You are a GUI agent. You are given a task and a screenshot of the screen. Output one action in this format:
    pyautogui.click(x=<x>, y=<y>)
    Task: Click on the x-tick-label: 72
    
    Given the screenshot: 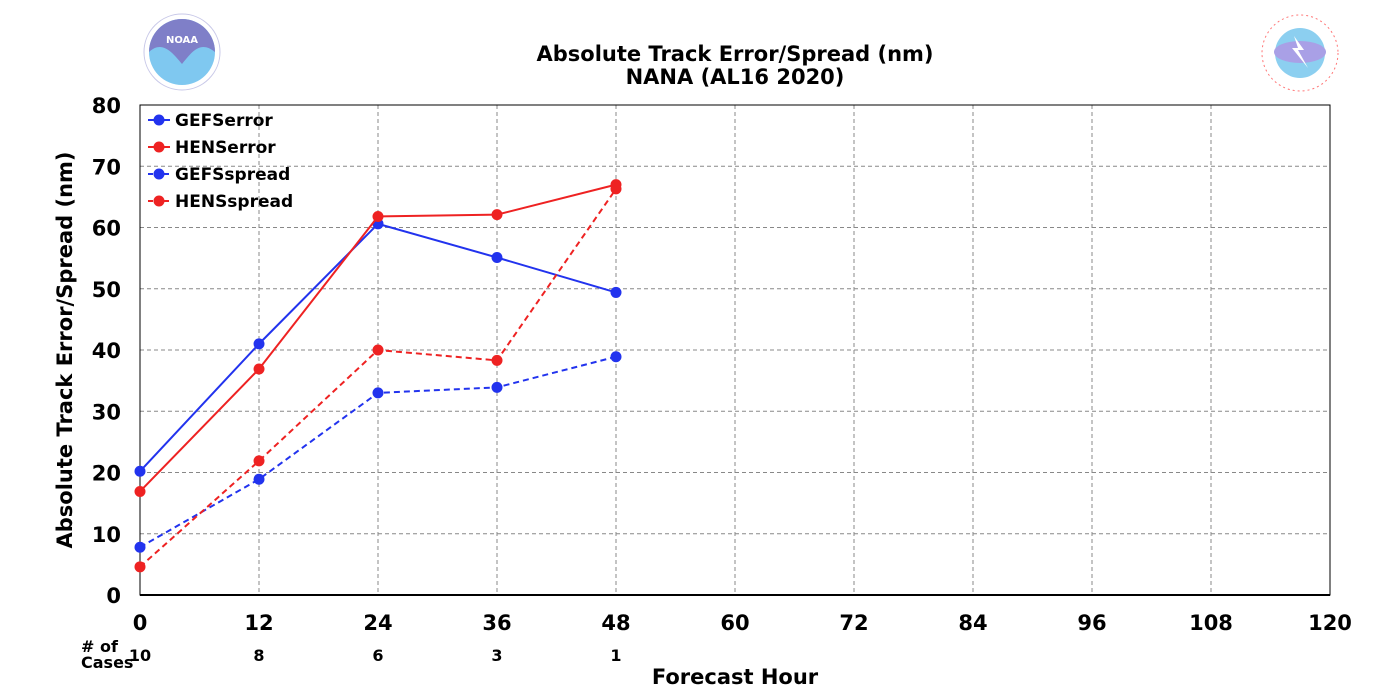 What is the action you would take?
    pyautogui.click(x=853, y=623)
    